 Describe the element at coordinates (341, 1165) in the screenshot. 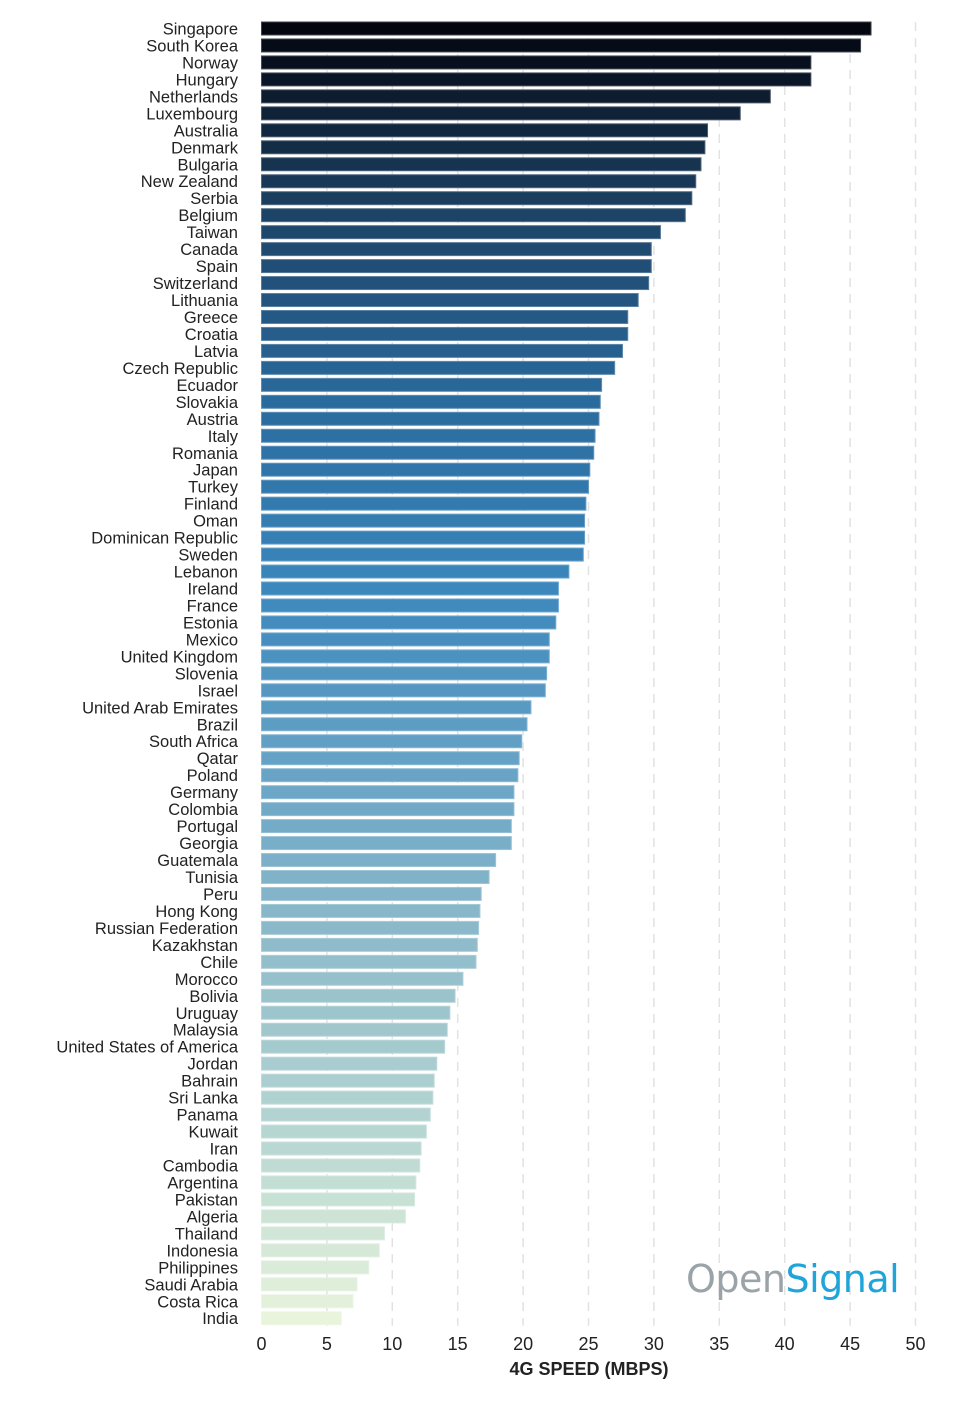

I see `bar-cambodia` at that location.